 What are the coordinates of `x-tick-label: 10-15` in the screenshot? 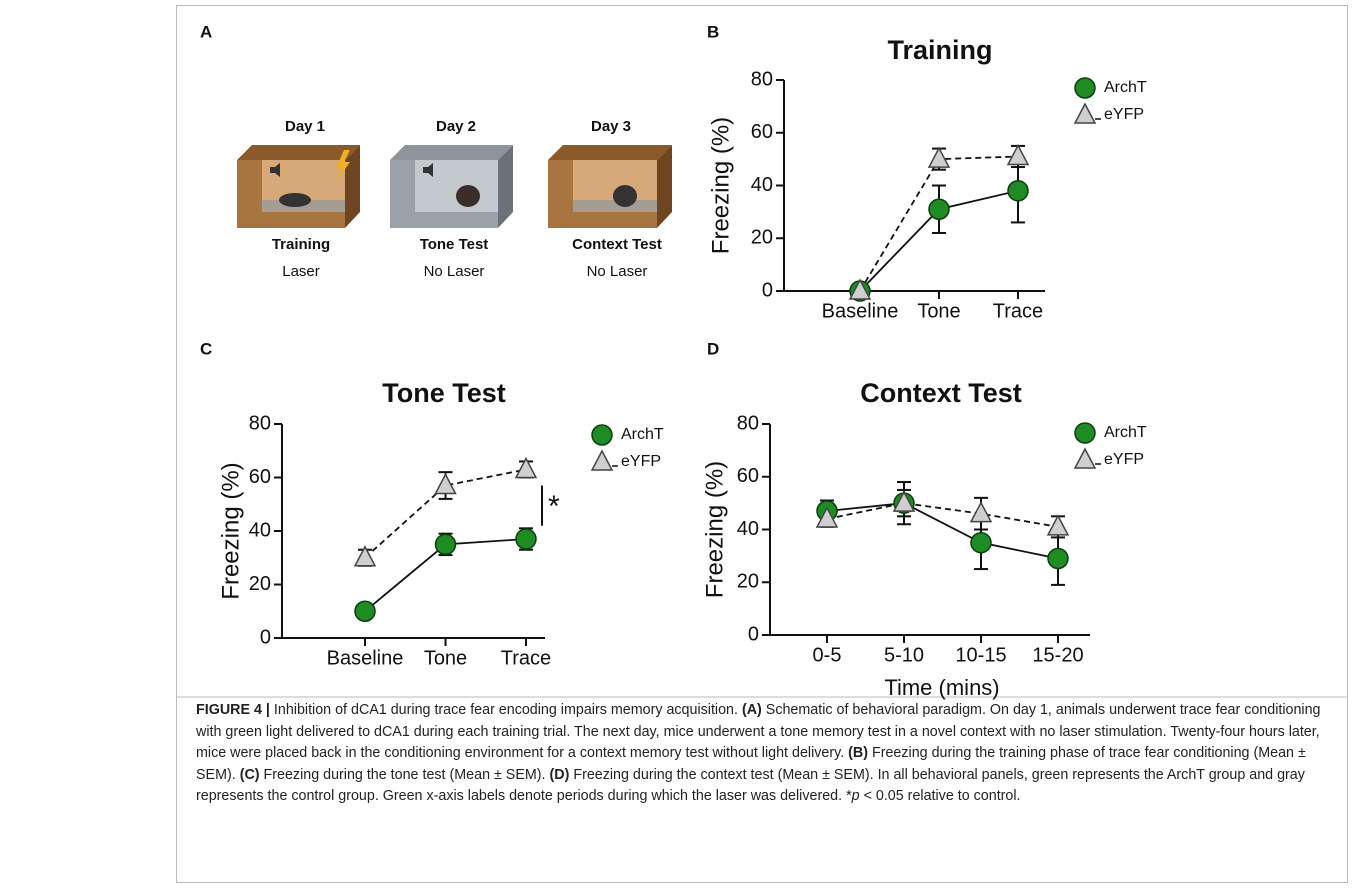 It's located at (980, 655).